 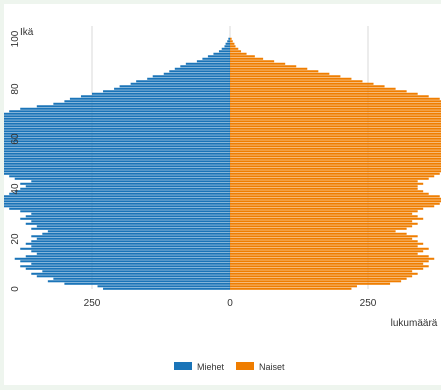 I want to click on y-axis-ticks: 0 20 40 60 80 100, so click(x=15, y=161).